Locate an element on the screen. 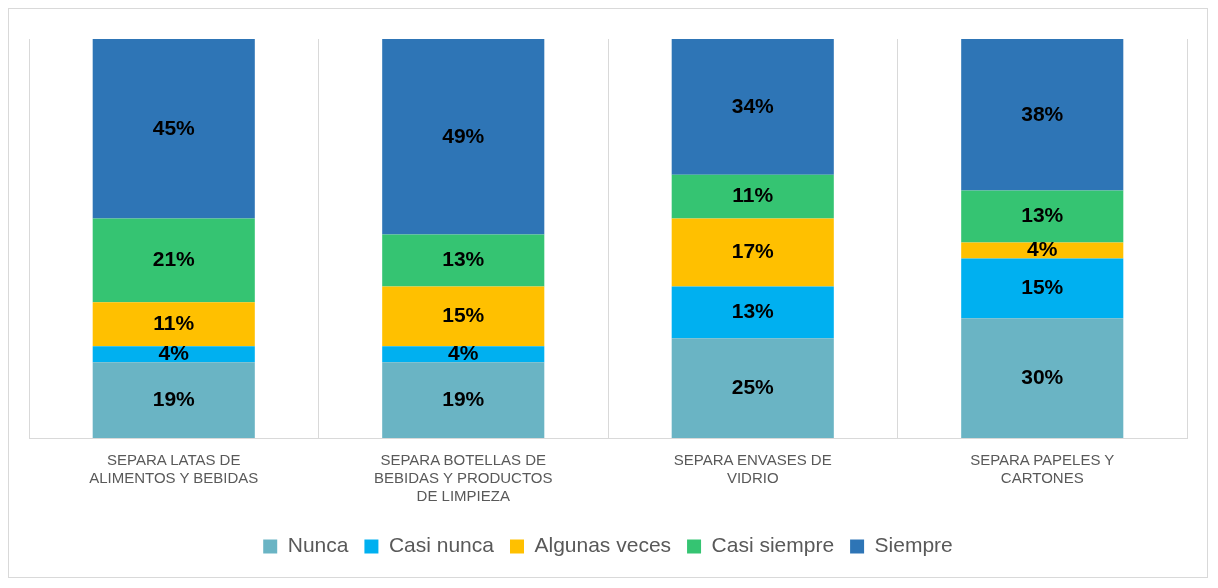 The image size is (1218, 588). legend-label: Siempre is located at coordinates (913, 545).